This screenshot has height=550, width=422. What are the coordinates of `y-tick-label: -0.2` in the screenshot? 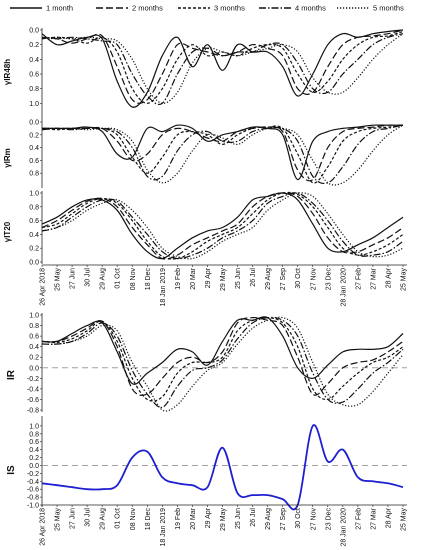 It's located at (33, 379).